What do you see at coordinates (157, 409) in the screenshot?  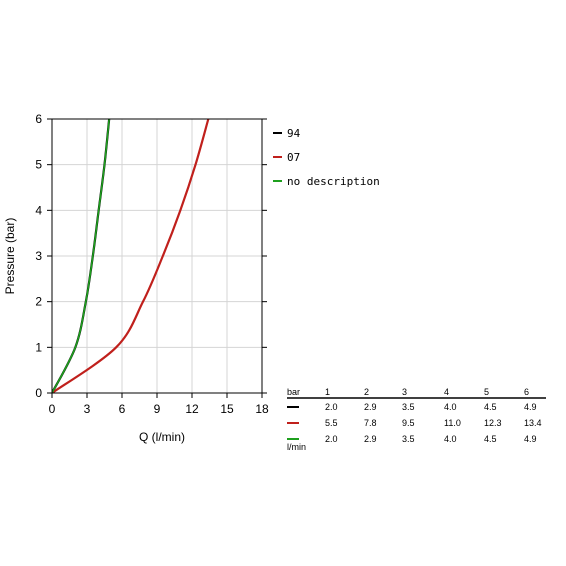 I see `x-tick-label: 9` at bounding box center [157, 409].